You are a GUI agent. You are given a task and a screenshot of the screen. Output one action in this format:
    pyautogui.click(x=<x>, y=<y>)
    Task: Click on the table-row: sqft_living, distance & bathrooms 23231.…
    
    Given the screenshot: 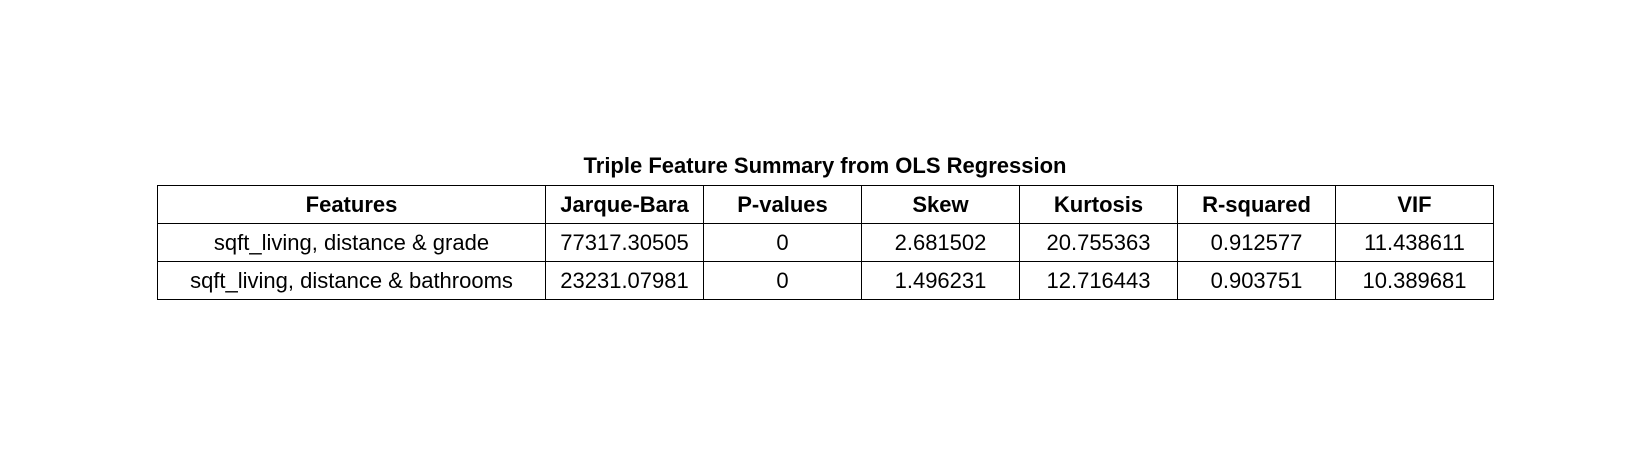 What is the action you would take?
    pyautogui.click(x=825, y=280)
    